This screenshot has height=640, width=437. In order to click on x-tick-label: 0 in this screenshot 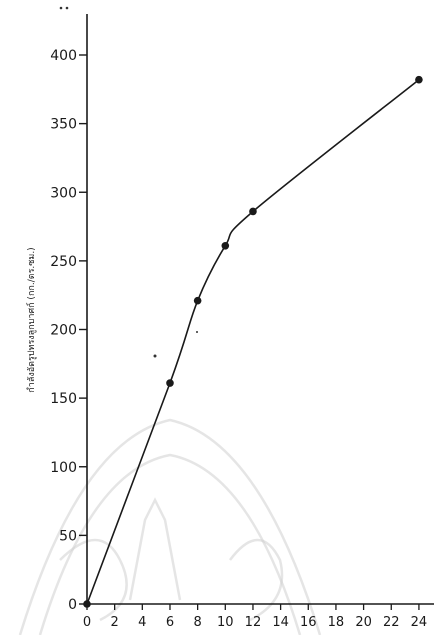, I will do `click(87, 622)`.